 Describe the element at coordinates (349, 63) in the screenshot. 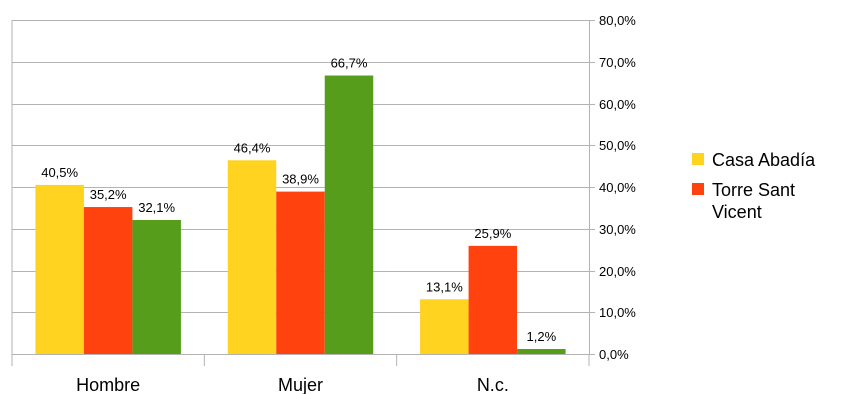

I see `data-label: 66,7%` at that location.